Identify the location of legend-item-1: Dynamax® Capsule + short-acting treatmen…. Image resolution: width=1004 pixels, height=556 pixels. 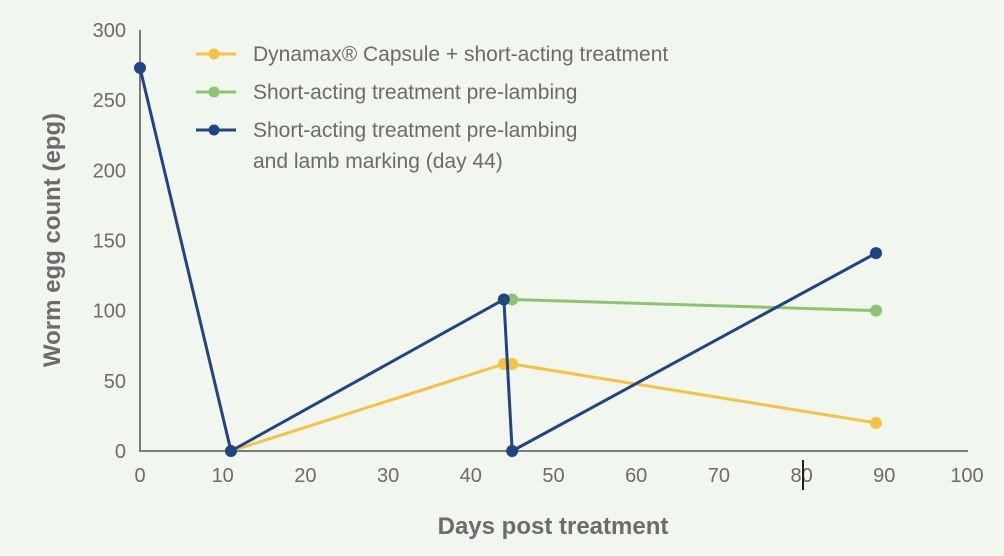
(432, 54).